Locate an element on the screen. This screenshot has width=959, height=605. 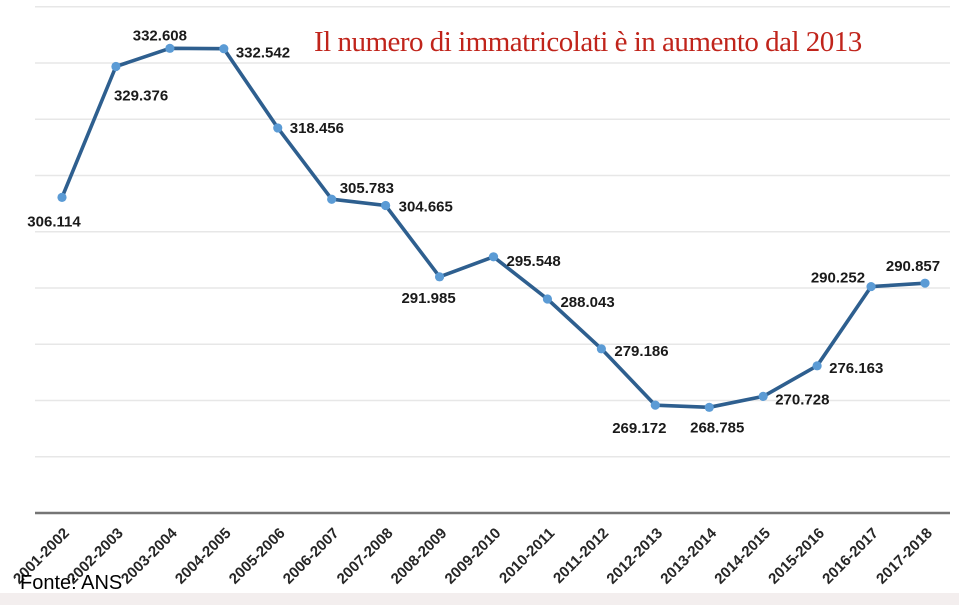
x-tick-label: 2013-2014 is located at coordinates (688, 555).